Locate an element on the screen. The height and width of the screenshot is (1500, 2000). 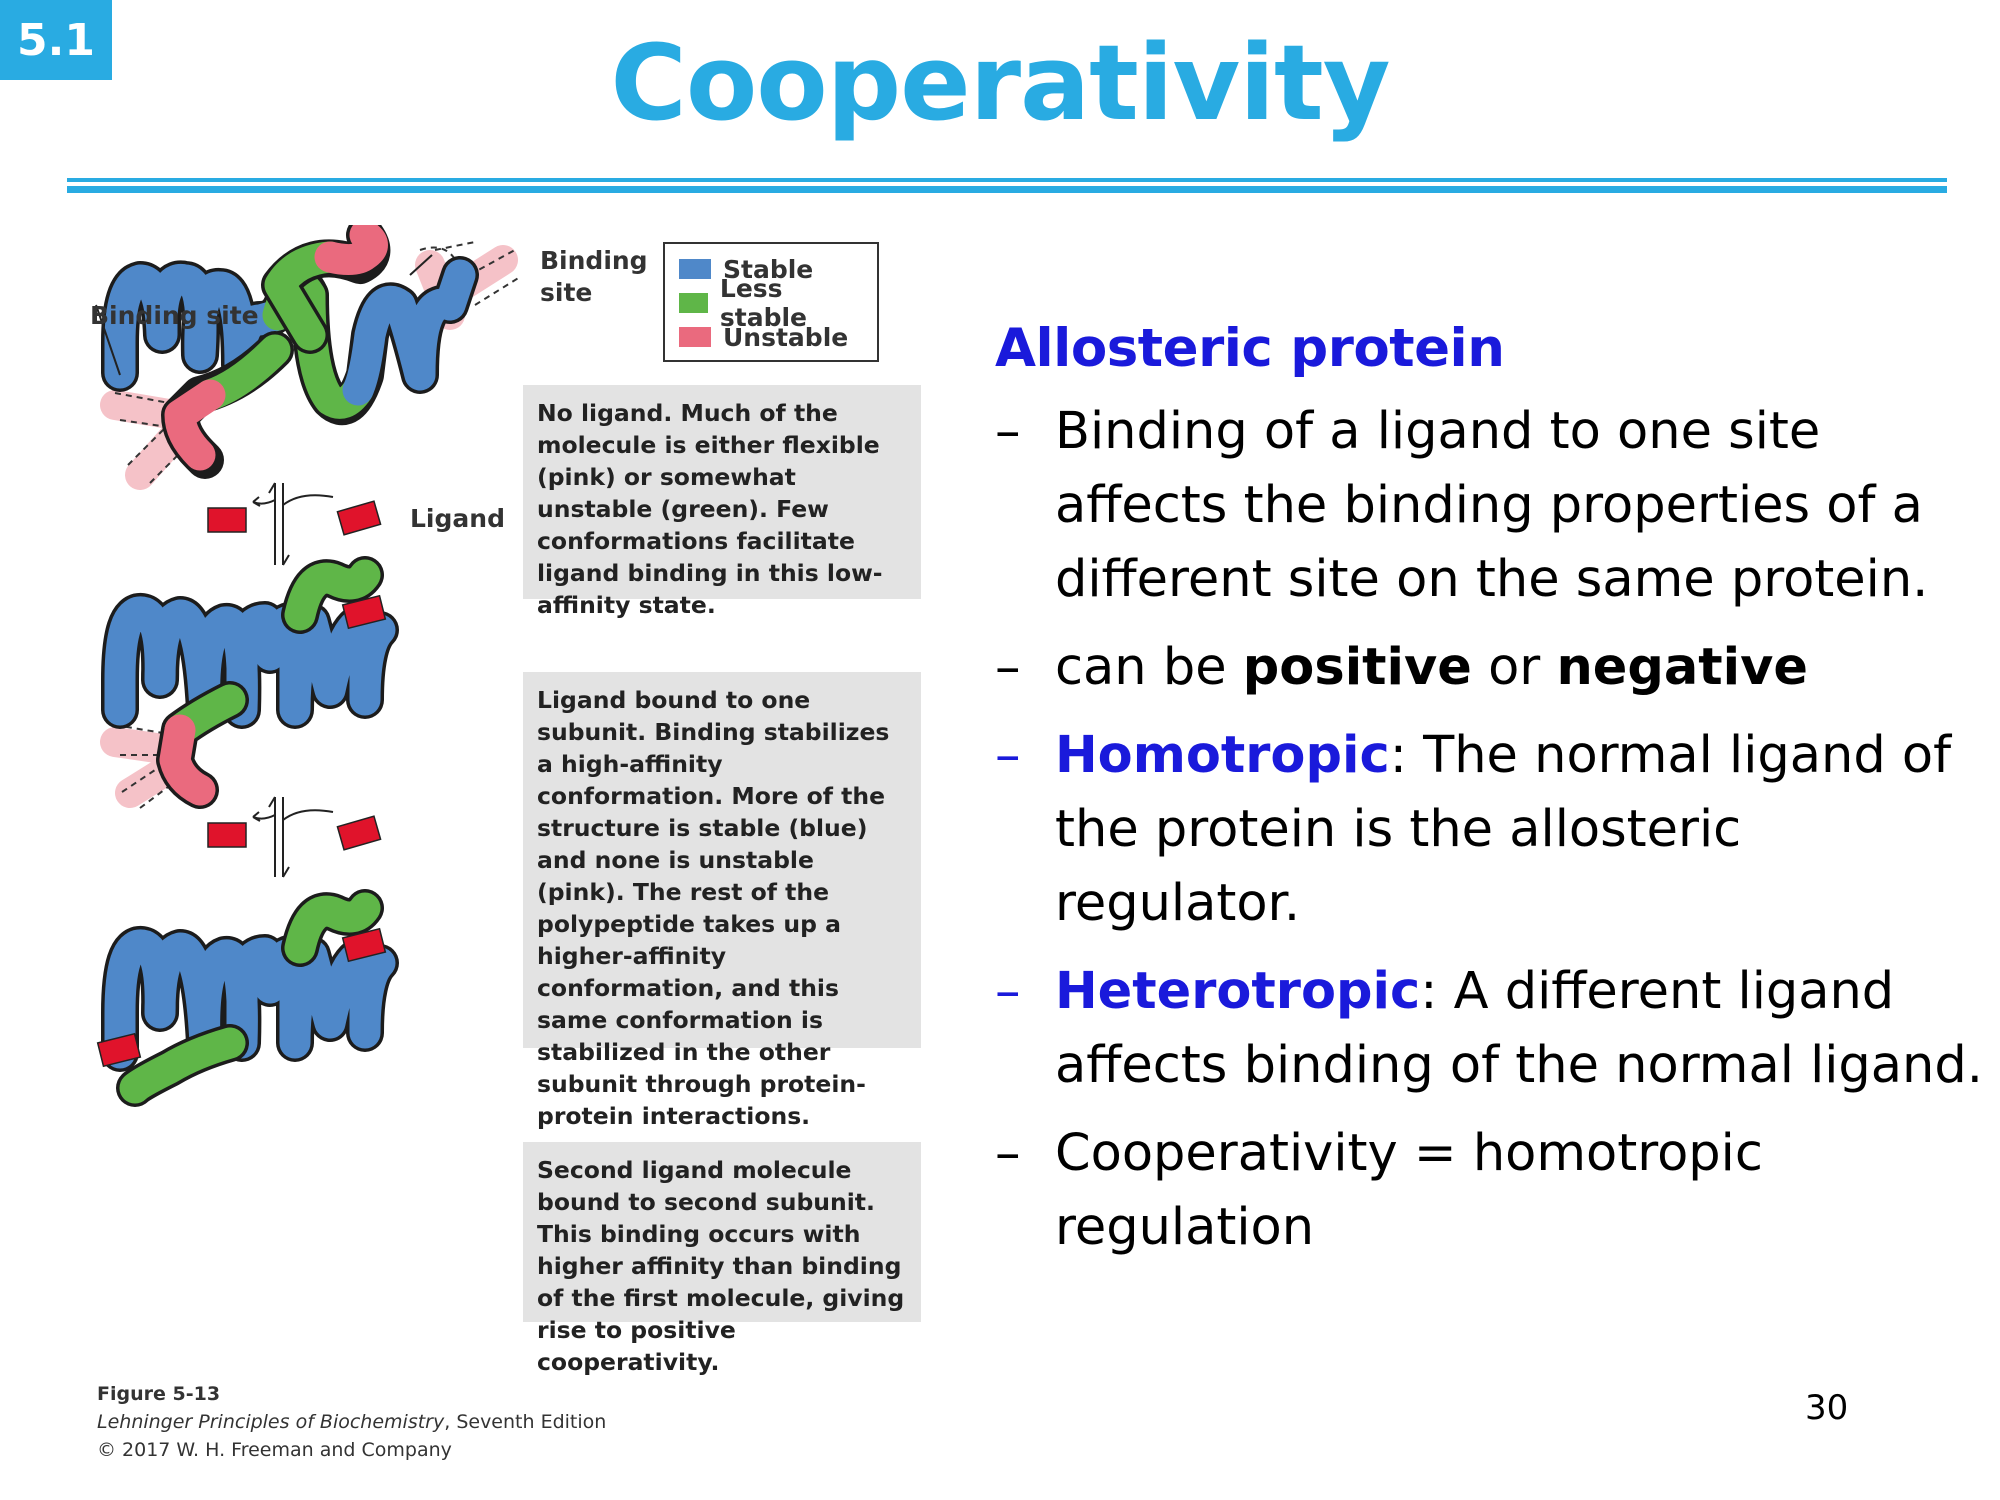
title-rule-thin is located at coordinates (1007, 180).